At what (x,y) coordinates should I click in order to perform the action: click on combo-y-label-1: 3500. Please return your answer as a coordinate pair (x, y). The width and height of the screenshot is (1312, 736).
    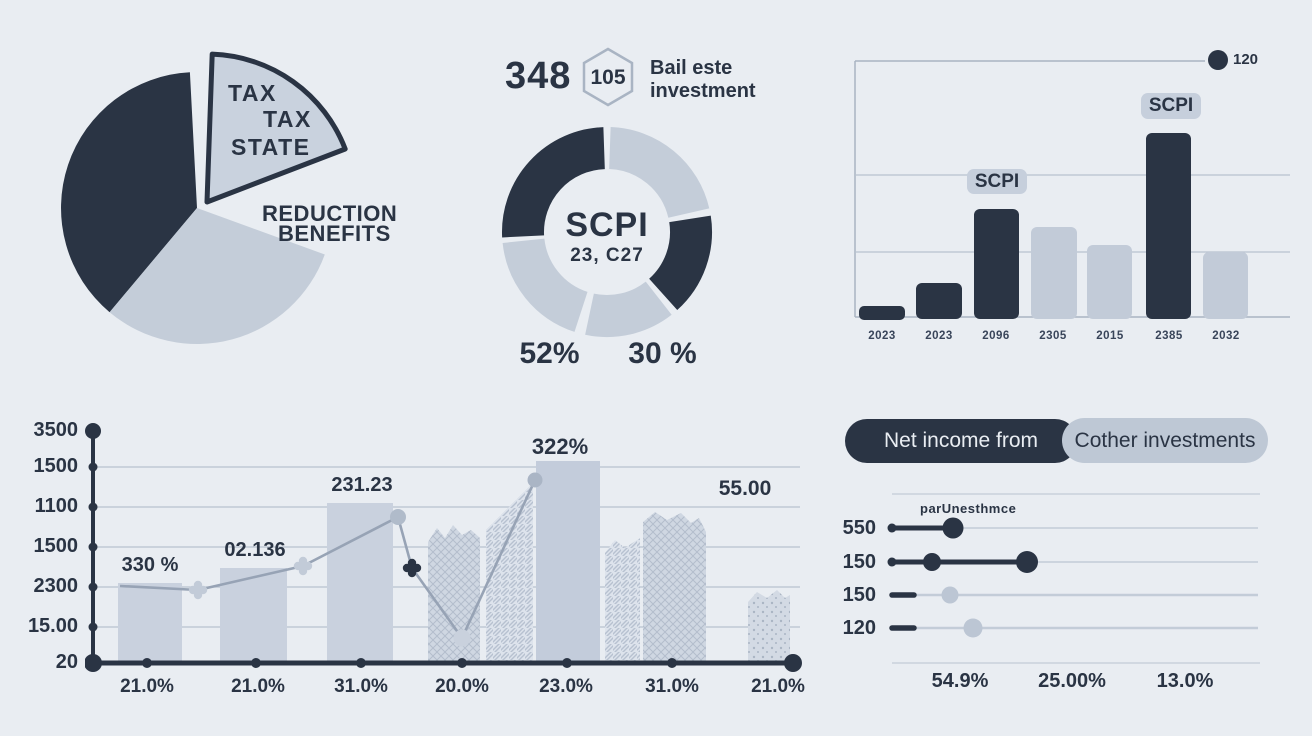
    Looking at the image, I should click on (56, 430).